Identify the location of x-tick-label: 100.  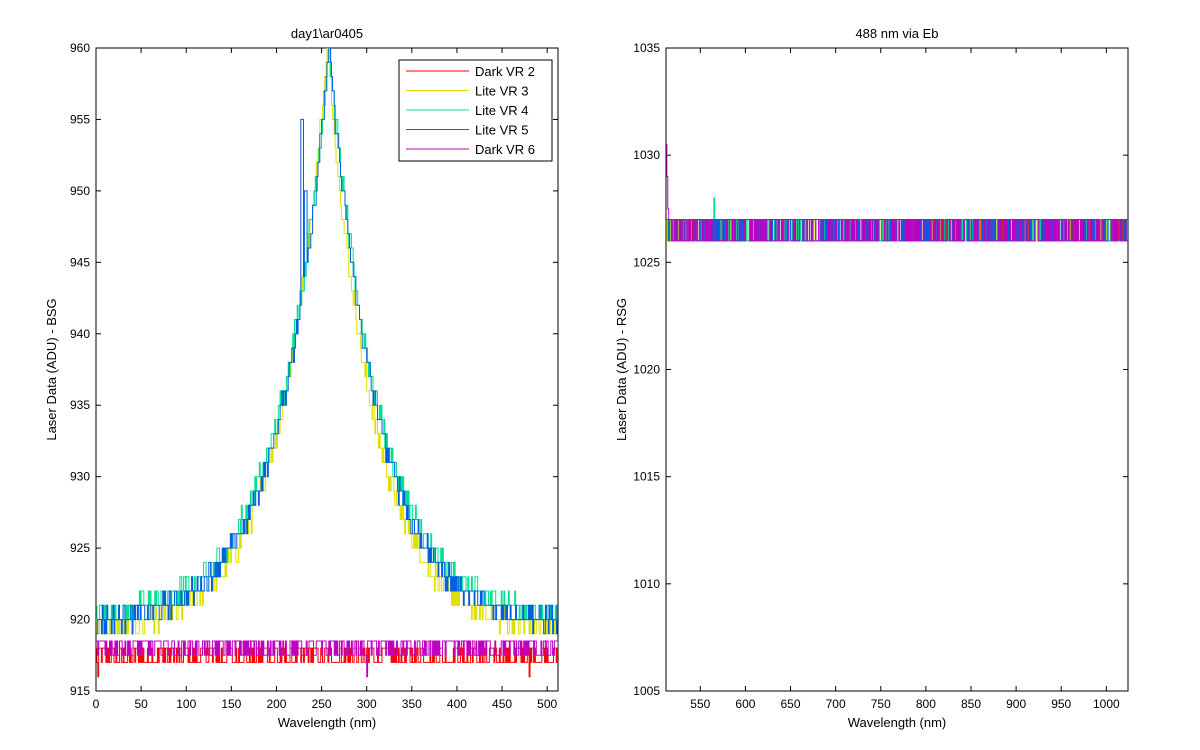
(186, 704).